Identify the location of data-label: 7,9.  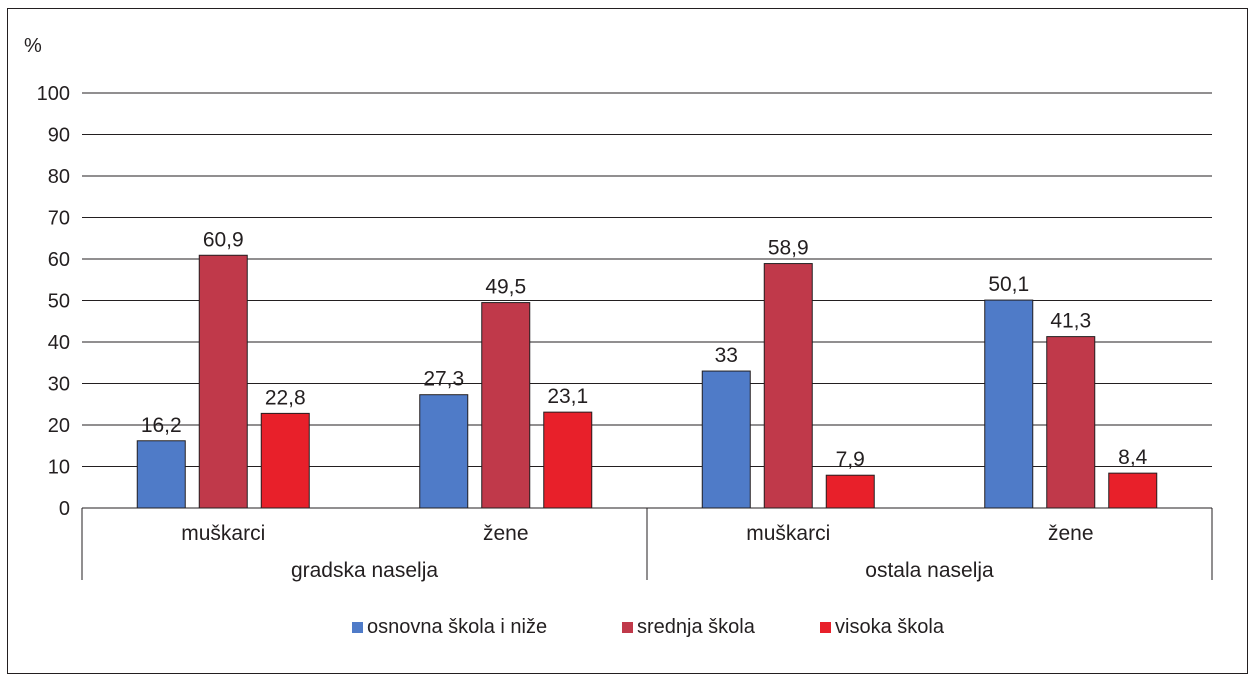
(850, 459).